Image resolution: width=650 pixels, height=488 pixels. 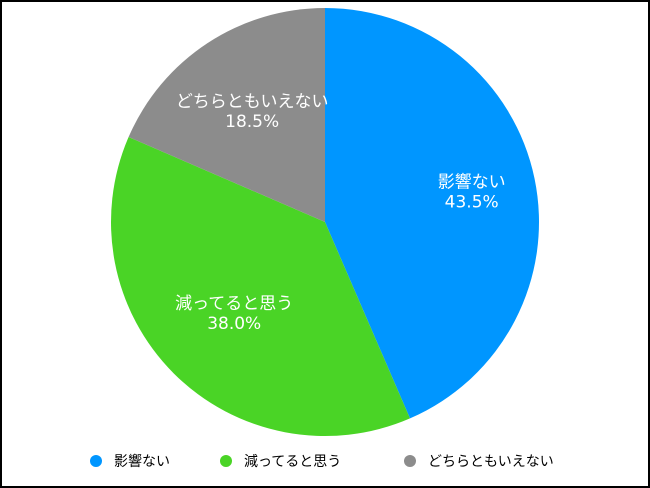 I want to click on legend-label-0: 影響ない, so click(x=142, y=462).